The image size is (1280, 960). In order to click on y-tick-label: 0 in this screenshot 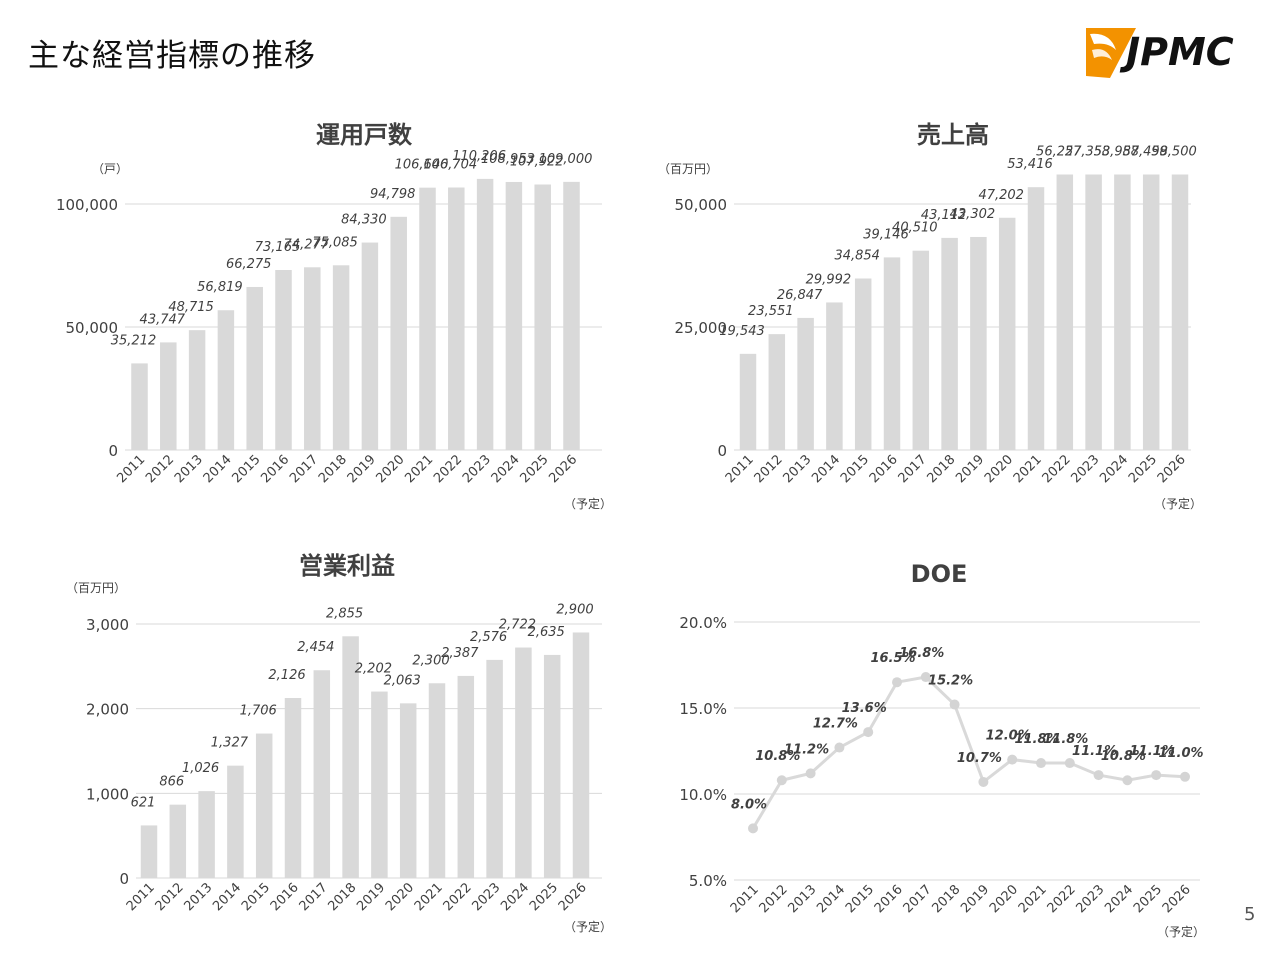, I will do `click(124, 879)`.